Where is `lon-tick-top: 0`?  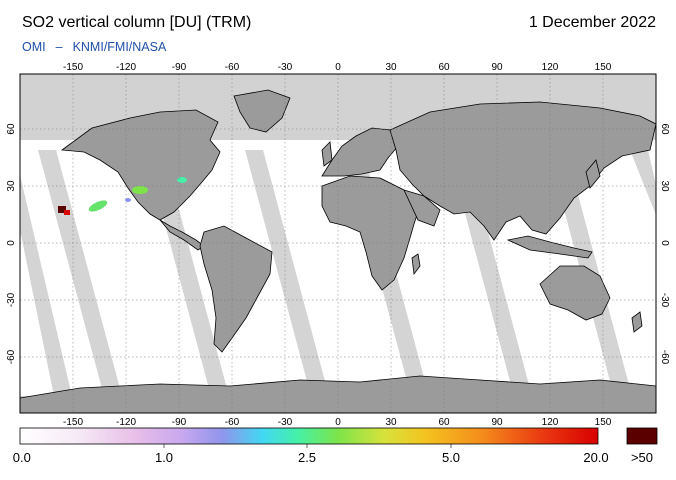 lon-tick-top: 0 is located at coordinates (338, 67).